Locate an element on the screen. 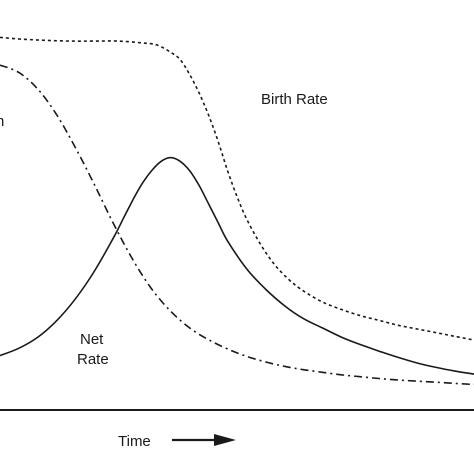 The width and height of the screenshot is (474, 474). annotation-net-rate-line1: Net is located at coordinates (92, 339).